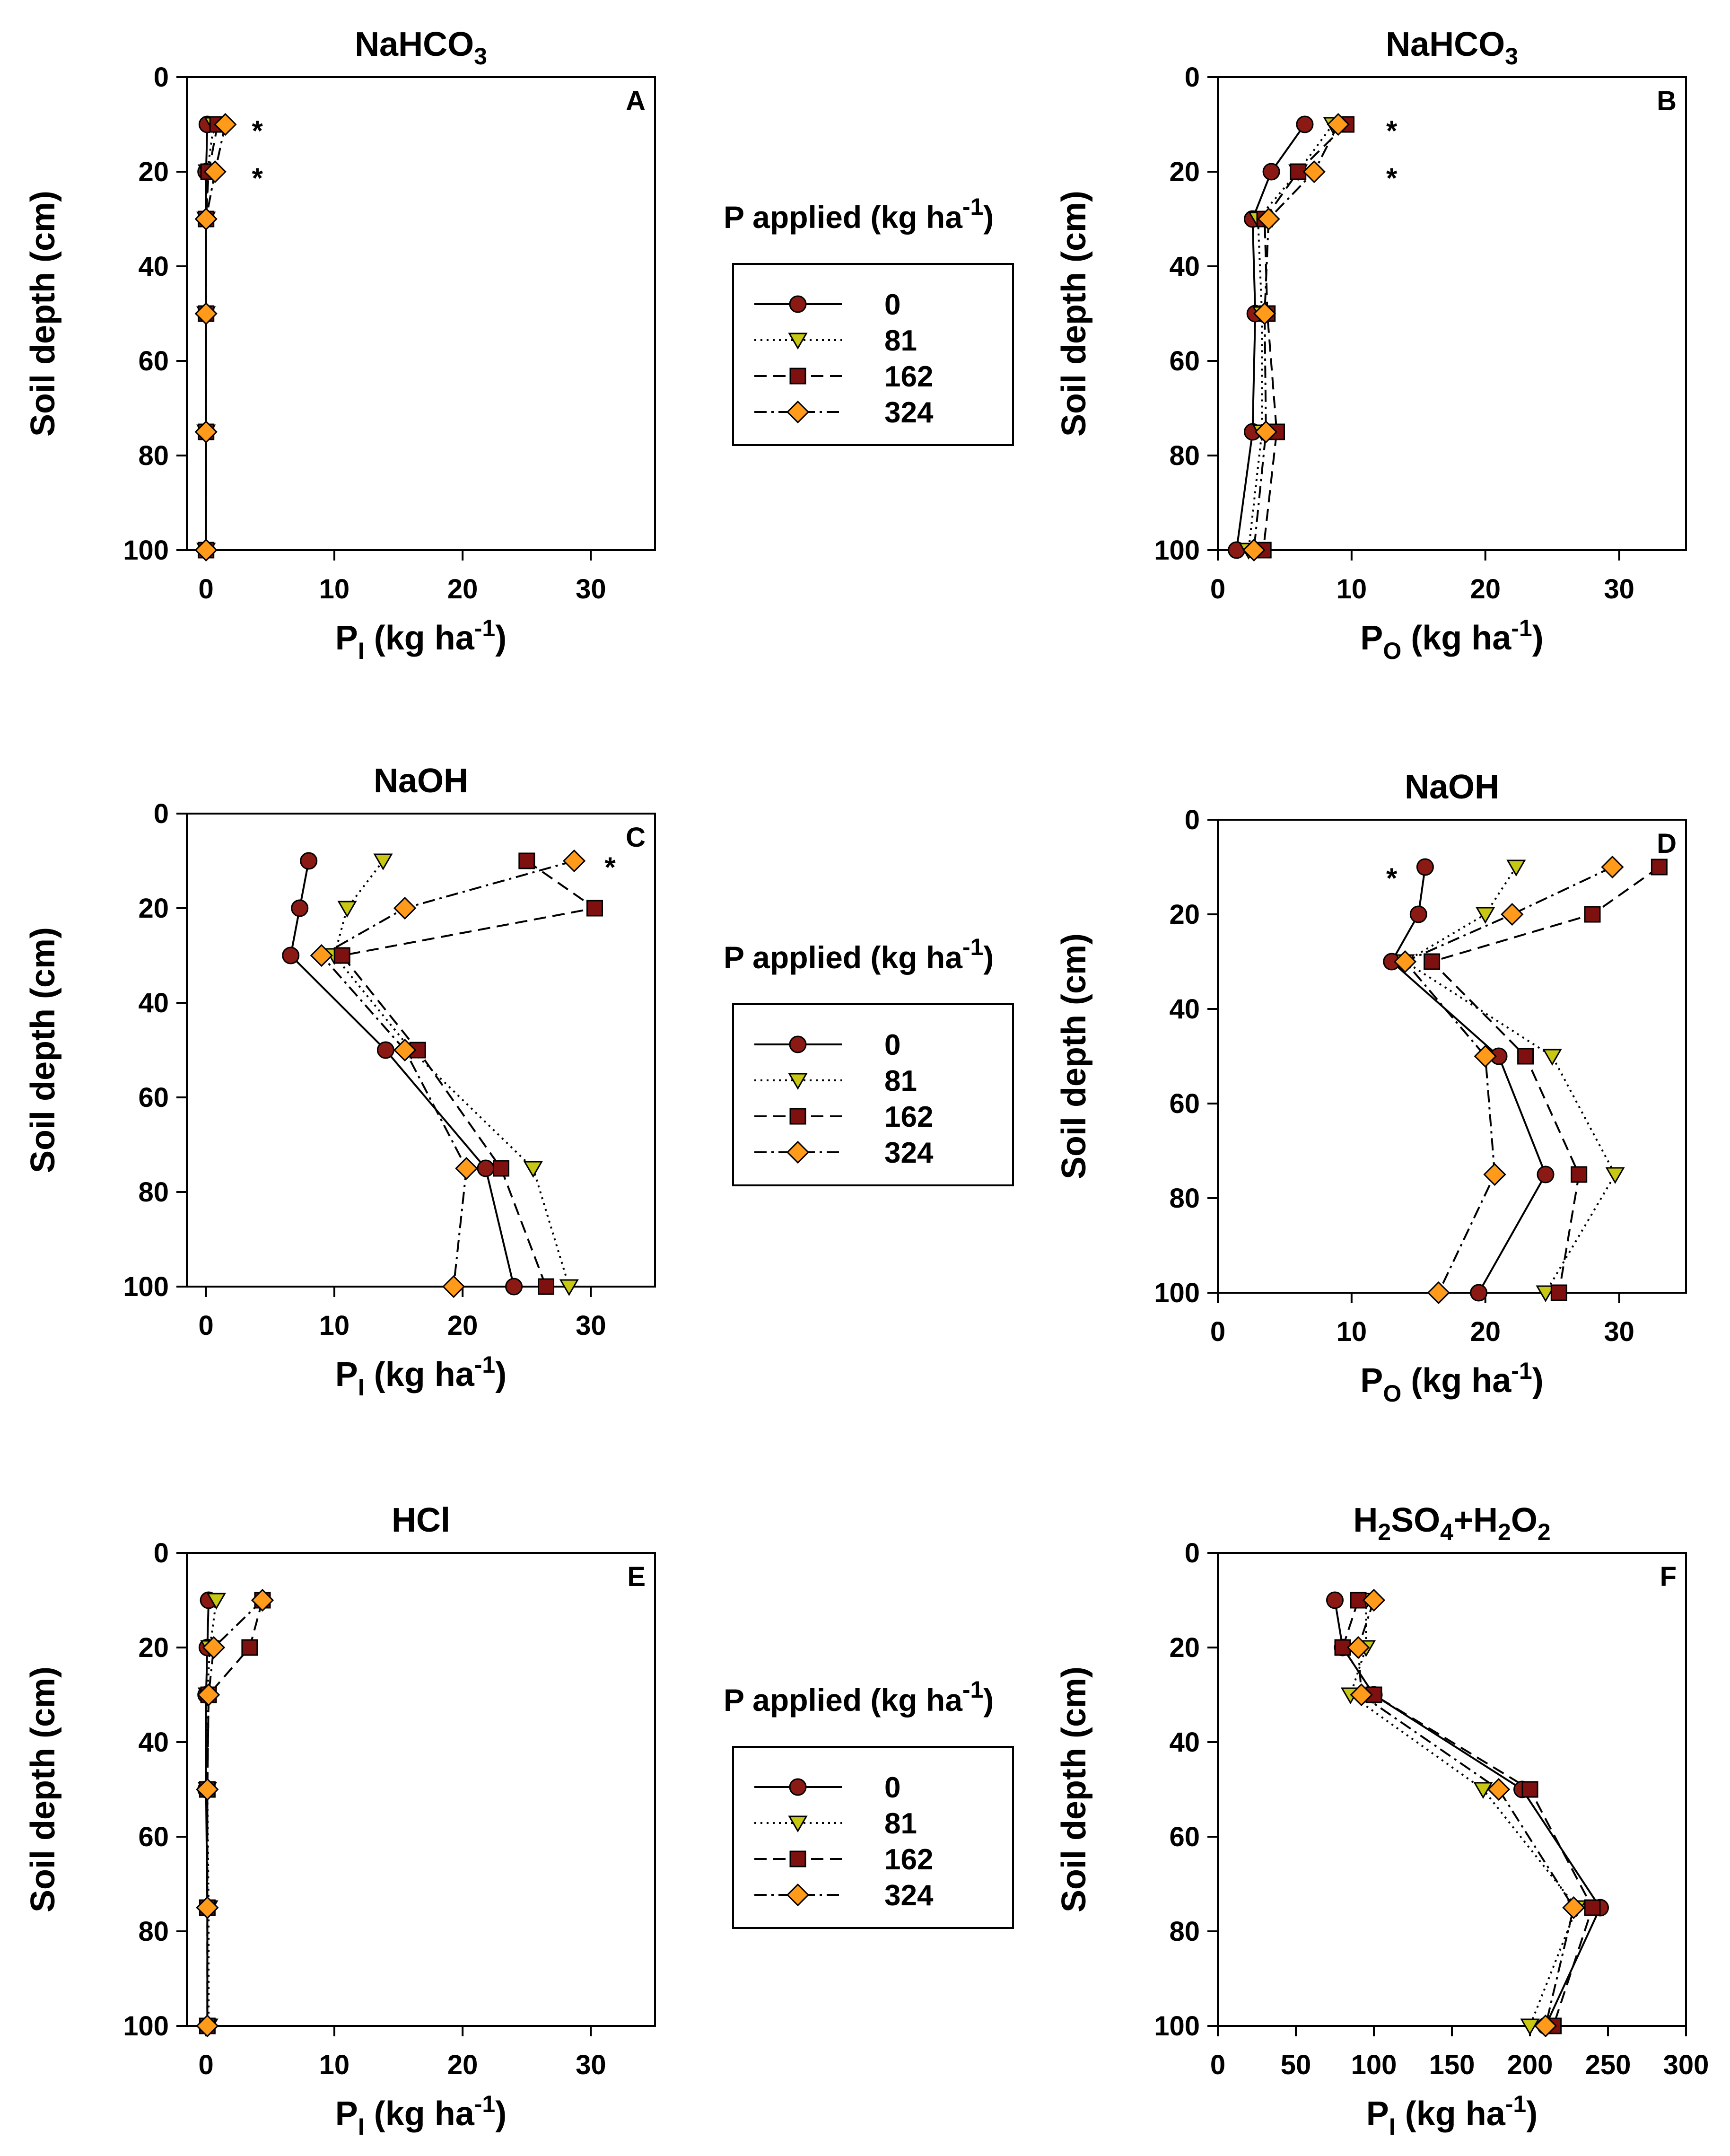 The width and height of the screenshot is (1730, 2156). What do you see at coordinates (1452, 787) in the screenshot?
I see `panel-title: NaOH` at bounding box center [1452, 787].